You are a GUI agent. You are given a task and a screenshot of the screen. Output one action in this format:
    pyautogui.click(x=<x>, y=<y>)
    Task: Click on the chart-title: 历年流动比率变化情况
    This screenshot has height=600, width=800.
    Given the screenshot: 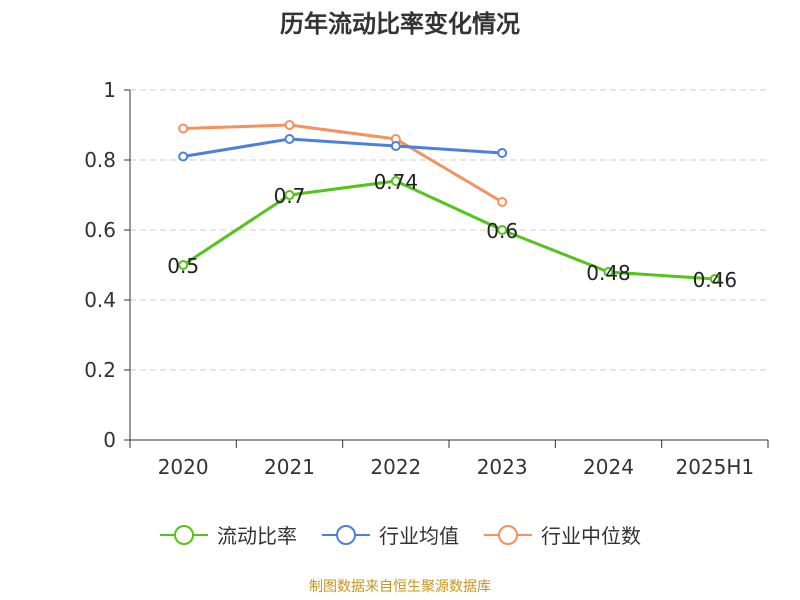 What is the action you would take?
    pyautogui.click(x=400, y=24)
    